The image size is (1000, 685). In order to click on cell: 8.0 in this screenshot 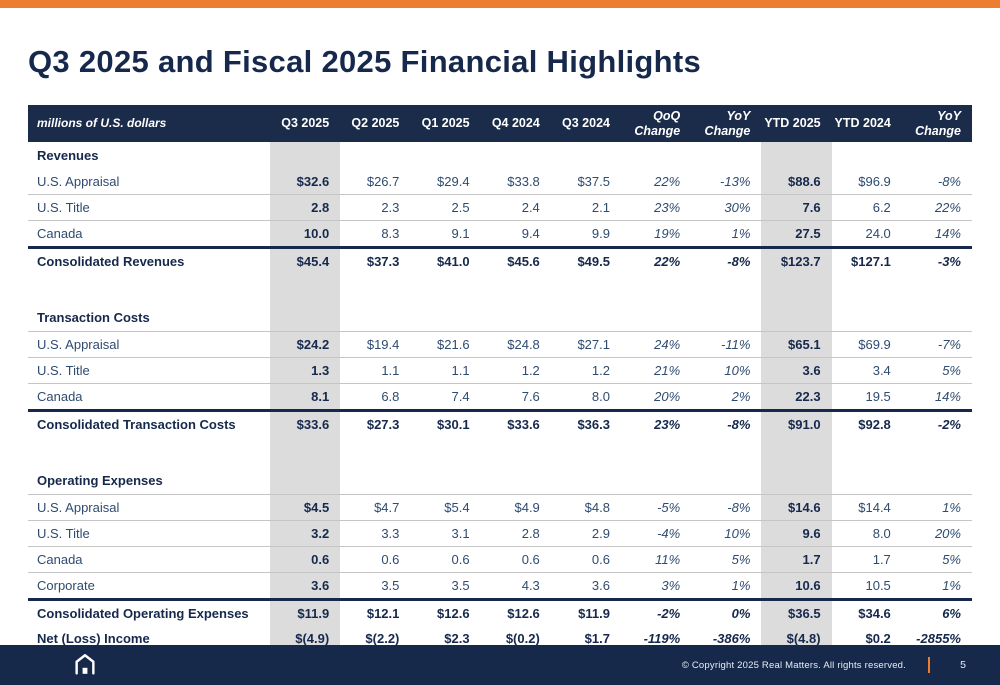, I will do `click(600, 396)`.